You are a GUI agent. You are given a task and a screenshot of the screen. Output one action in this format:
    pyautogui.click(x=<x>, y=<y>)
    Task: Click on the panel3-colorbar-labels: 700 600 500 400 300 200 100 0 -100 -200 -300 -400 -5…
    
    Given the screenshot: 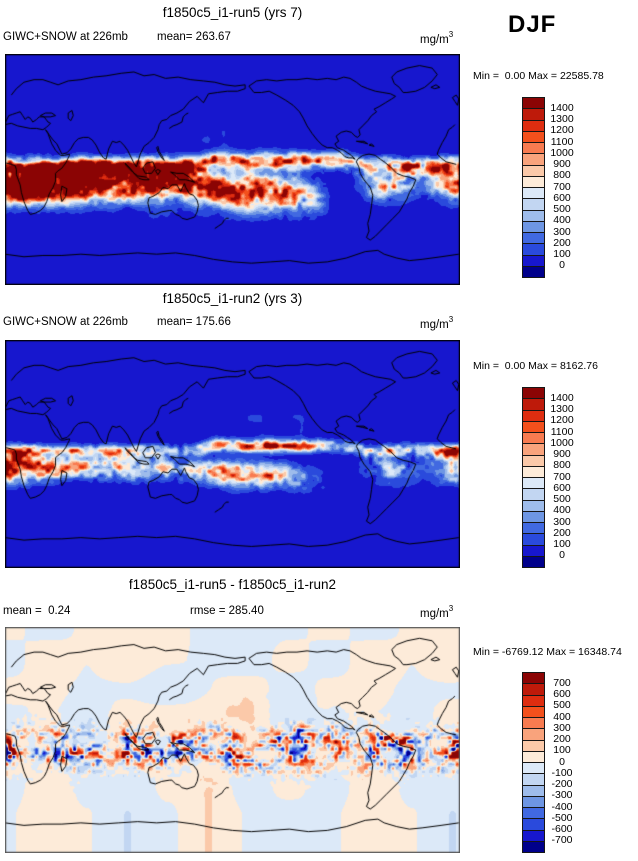 What is the action you would take?
    pyautogui.click(x=562, y=762)
    